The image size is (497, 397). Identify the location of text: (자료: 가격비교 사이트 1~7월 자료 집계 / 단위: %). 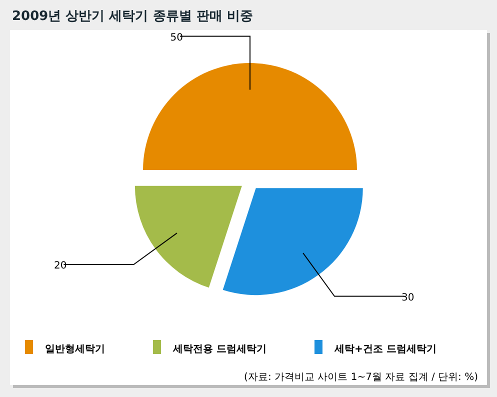
(361, 377).